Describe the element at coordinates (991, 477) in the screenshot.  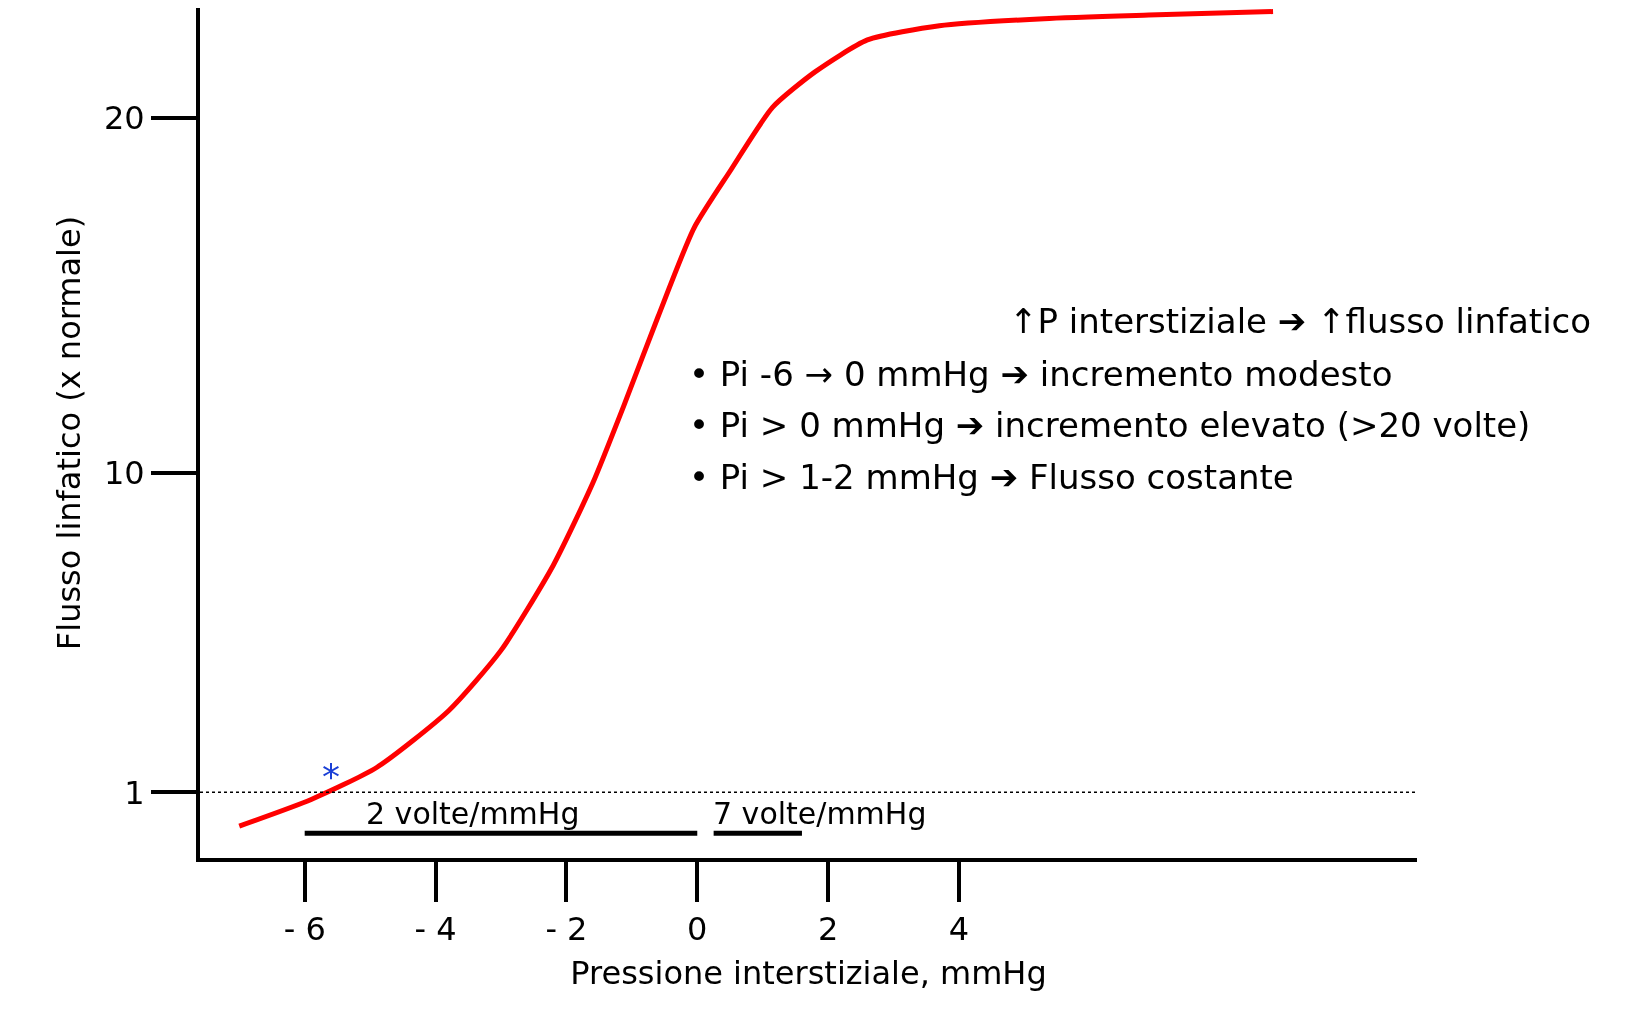
I see `annotation: • Pi > 1-2 mmHg ➔ Flusso costante` at that location.